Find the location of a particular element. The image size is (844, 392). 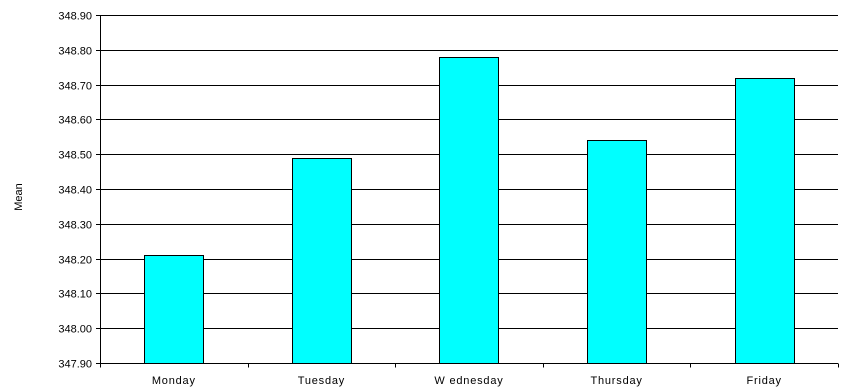

bar-tuesday is located at coordinates (322, 261).